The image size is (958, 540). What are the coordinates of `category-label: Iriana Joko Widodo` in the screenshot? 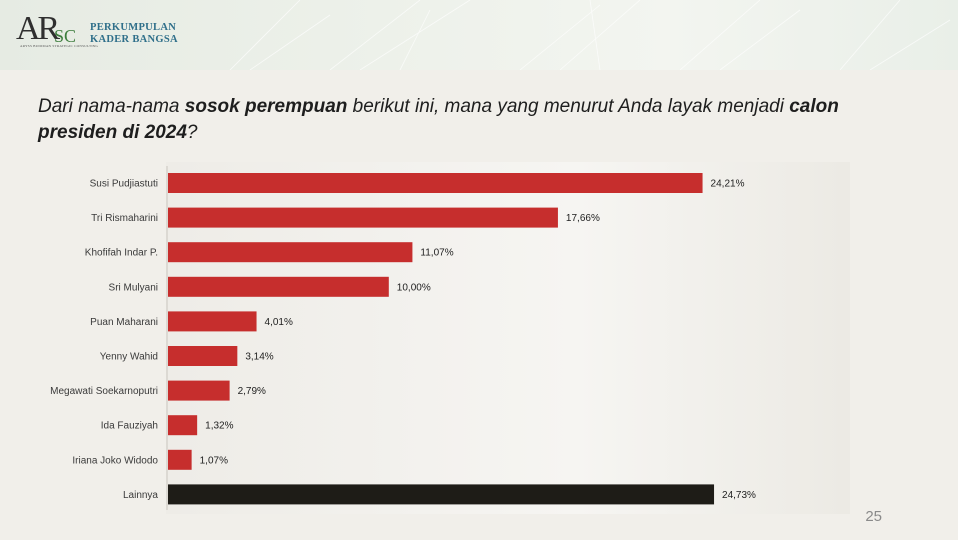 It's located at (115, 460).